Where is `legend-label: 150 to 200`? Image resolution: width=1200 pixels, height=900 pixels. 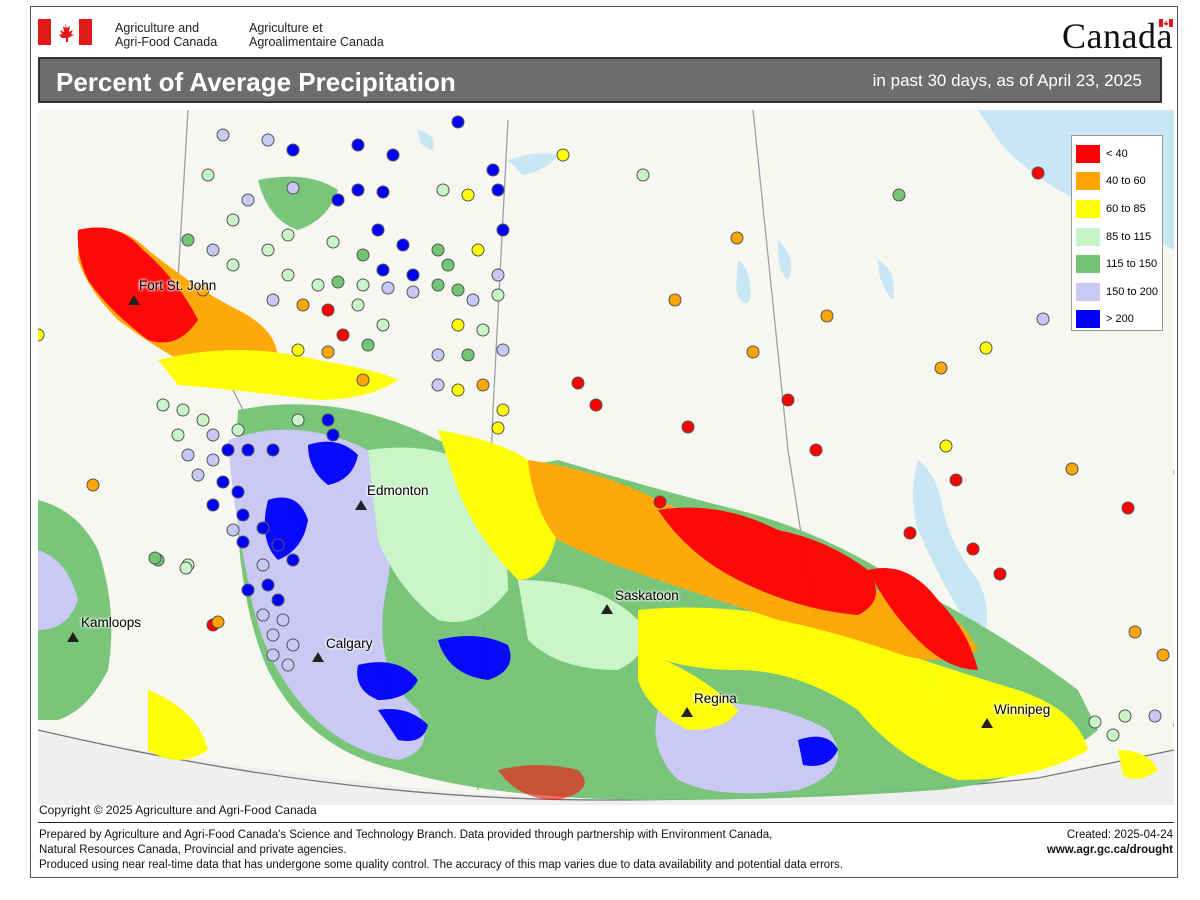 legend-label: 150 to 200 is located at coordinates (1132, 291).